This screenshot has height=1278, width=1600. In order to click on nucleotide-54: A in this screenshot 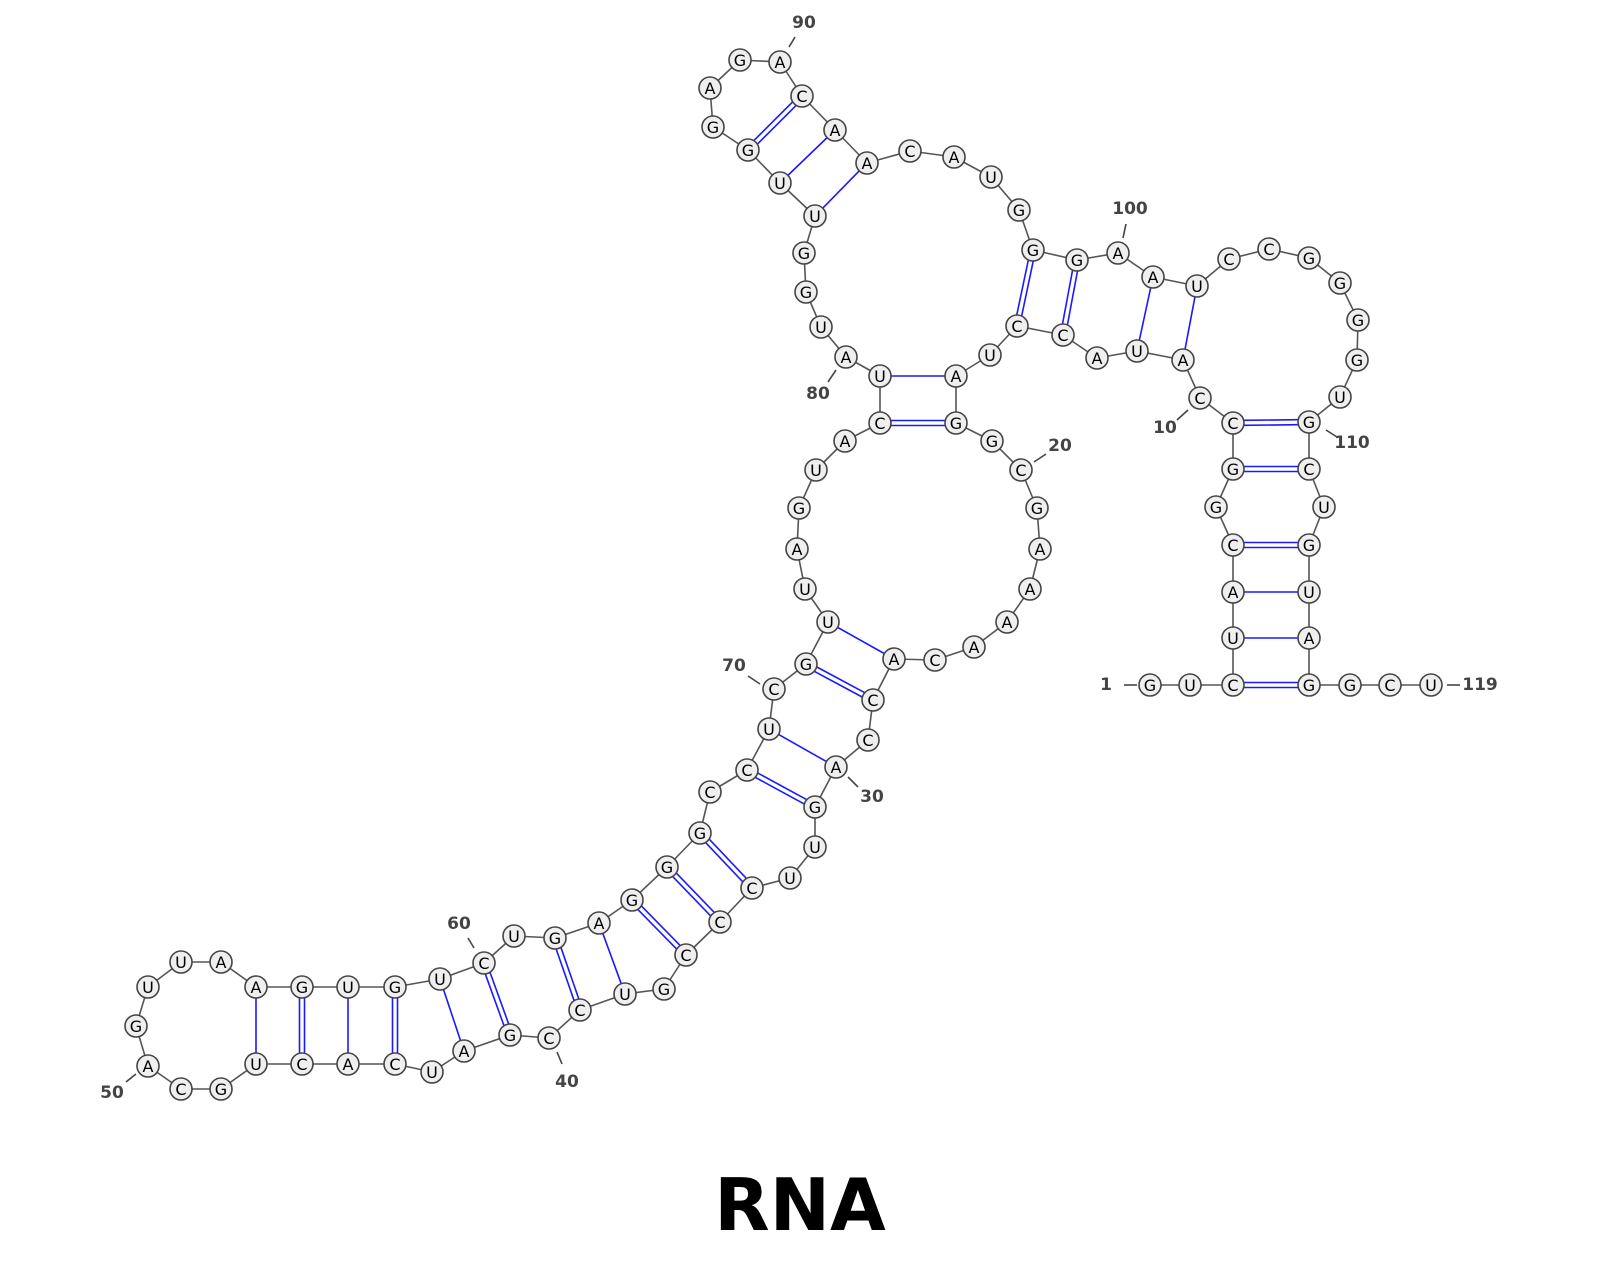, I will do `click(221, 962)`.